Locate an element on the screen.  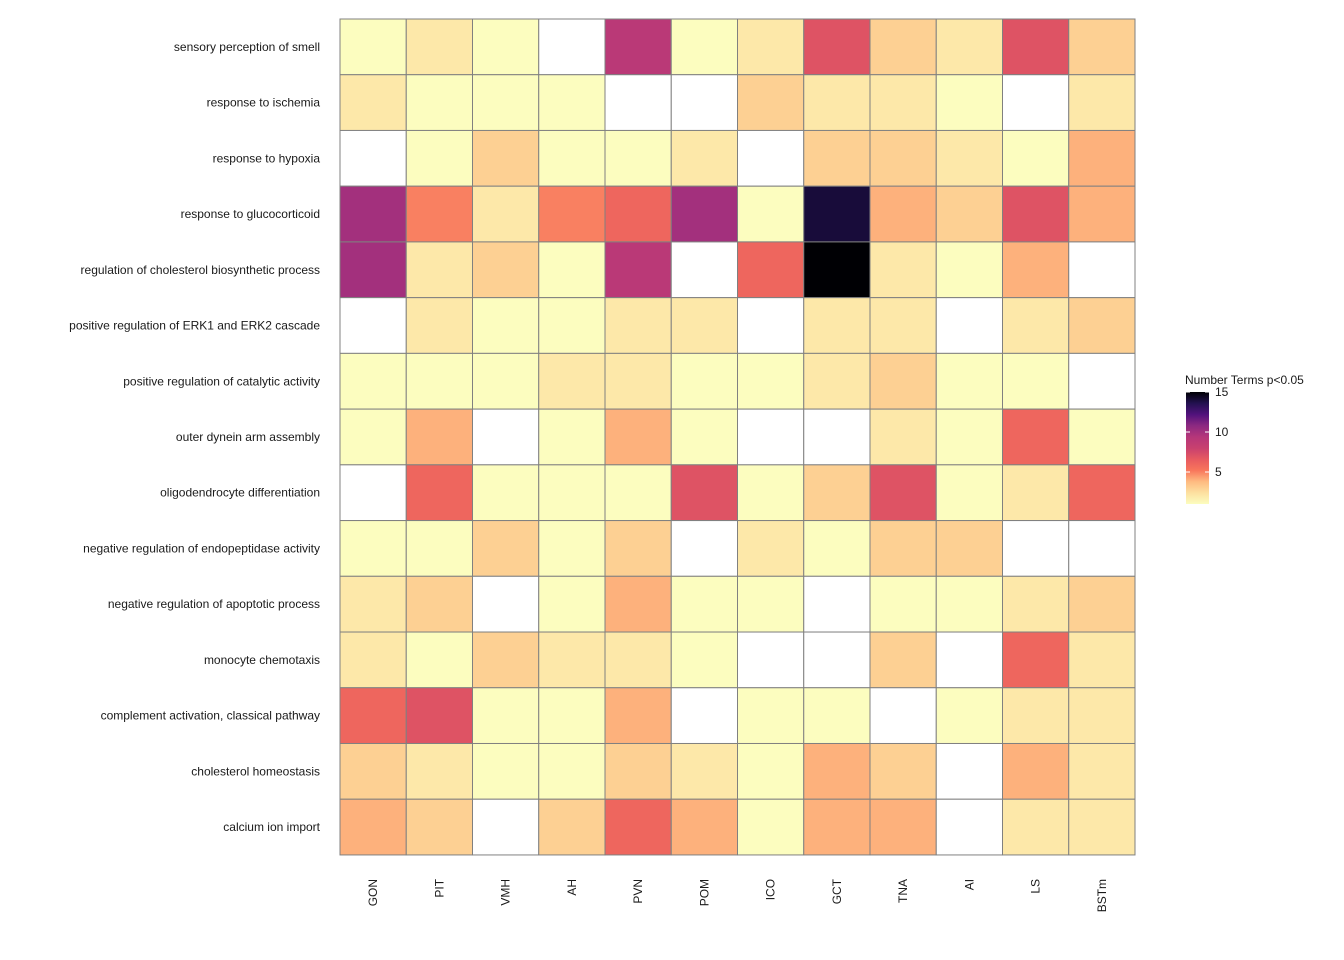
x-tick-label: TNA is located at coordinates (903, 891).